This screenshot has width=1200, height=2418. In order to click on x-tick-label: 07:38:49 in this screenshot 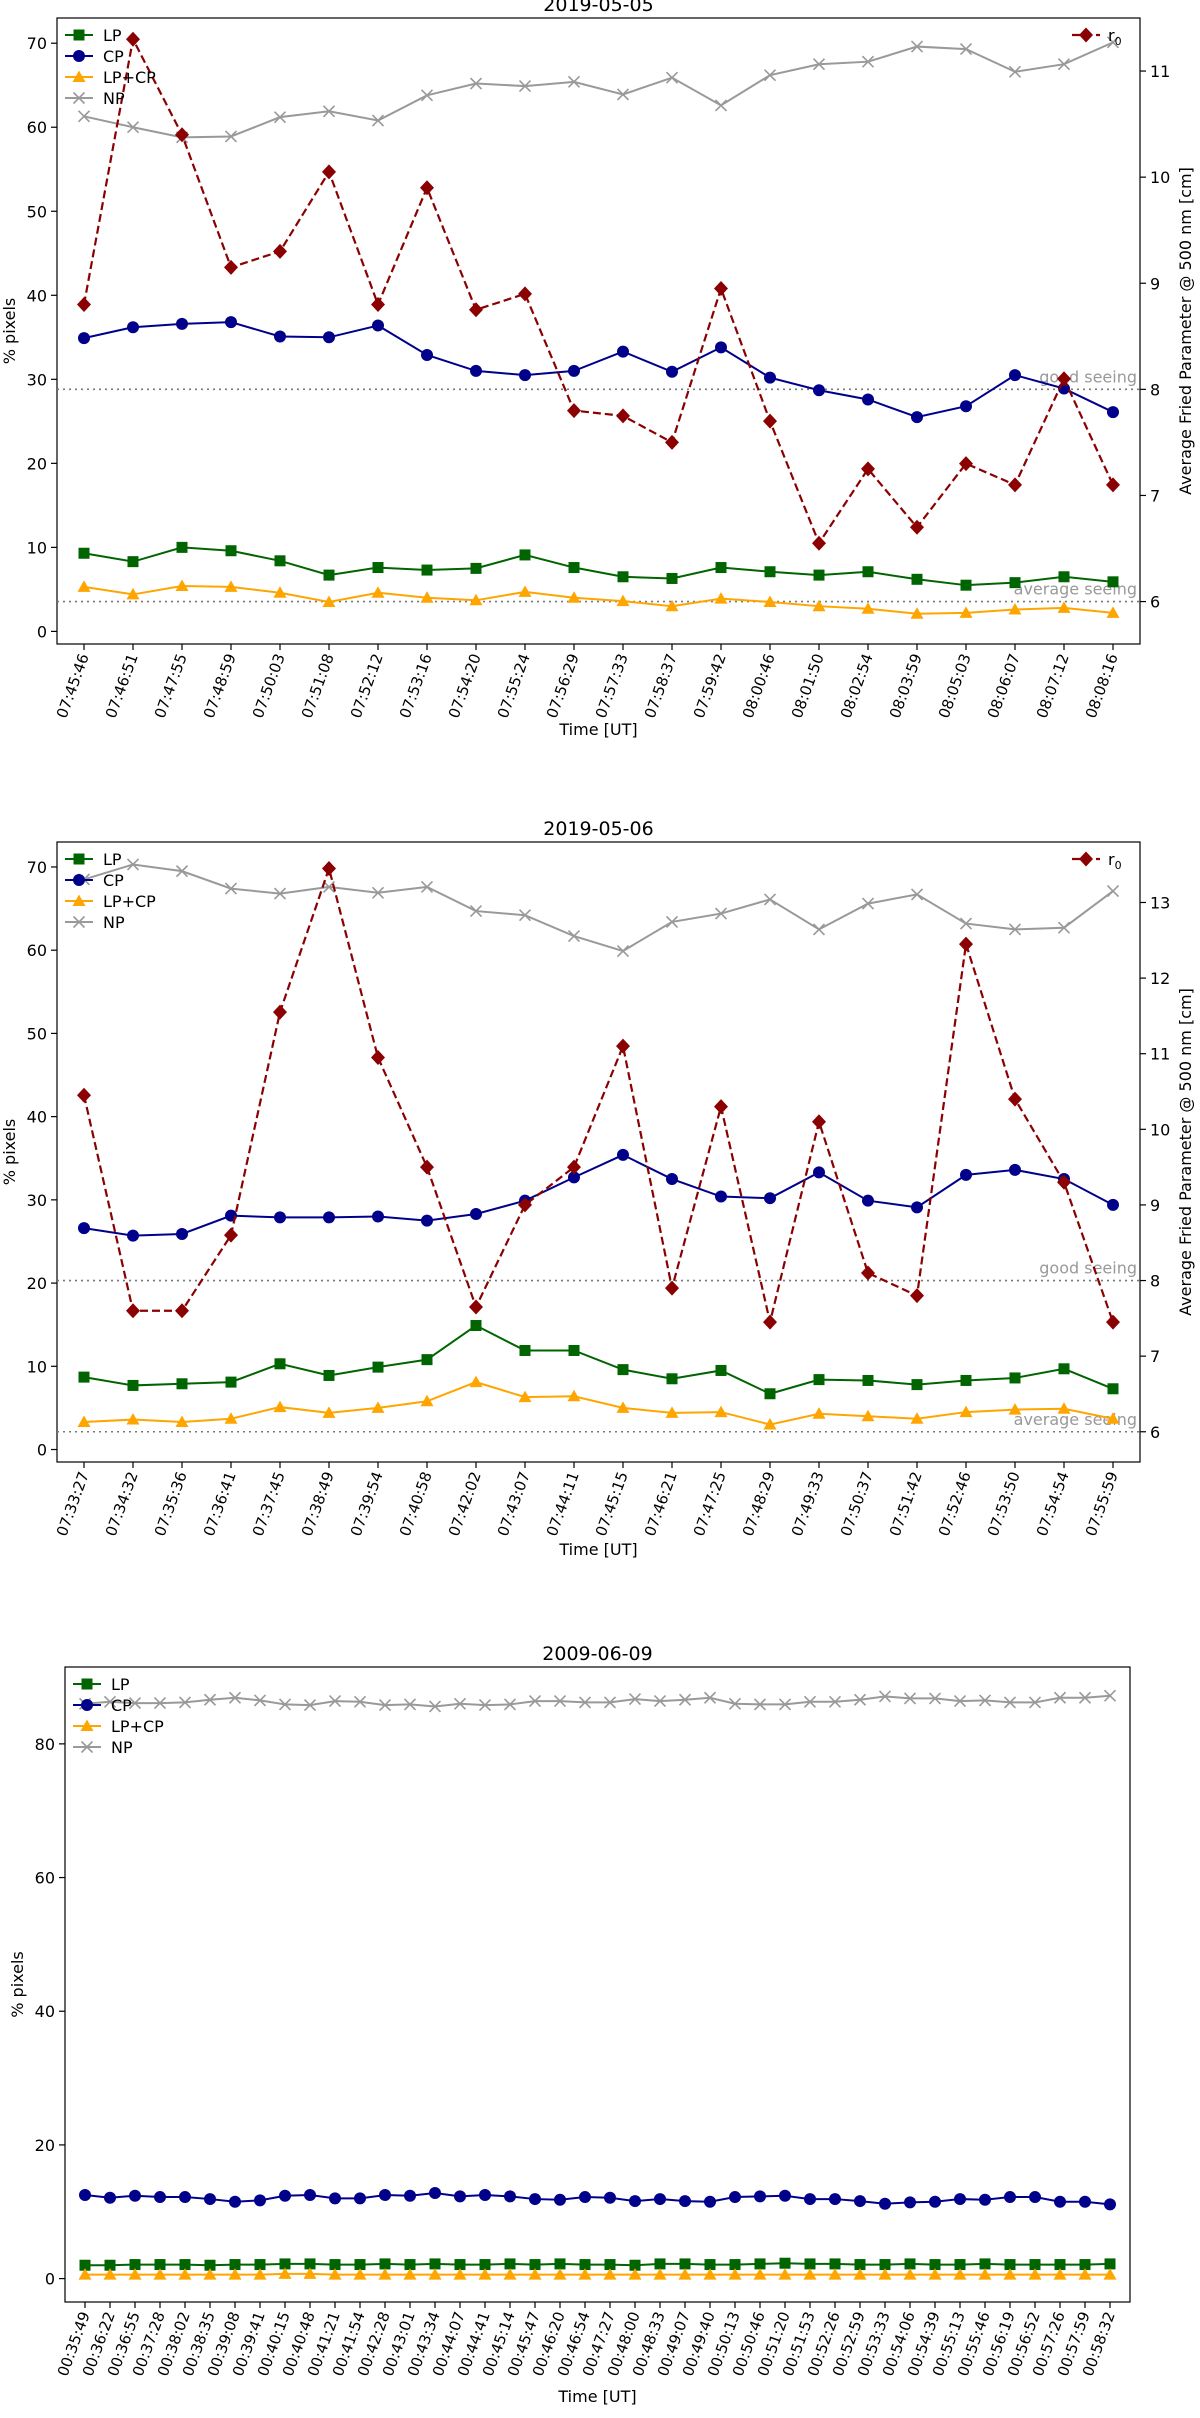, I will do `click(318, 1503)`.